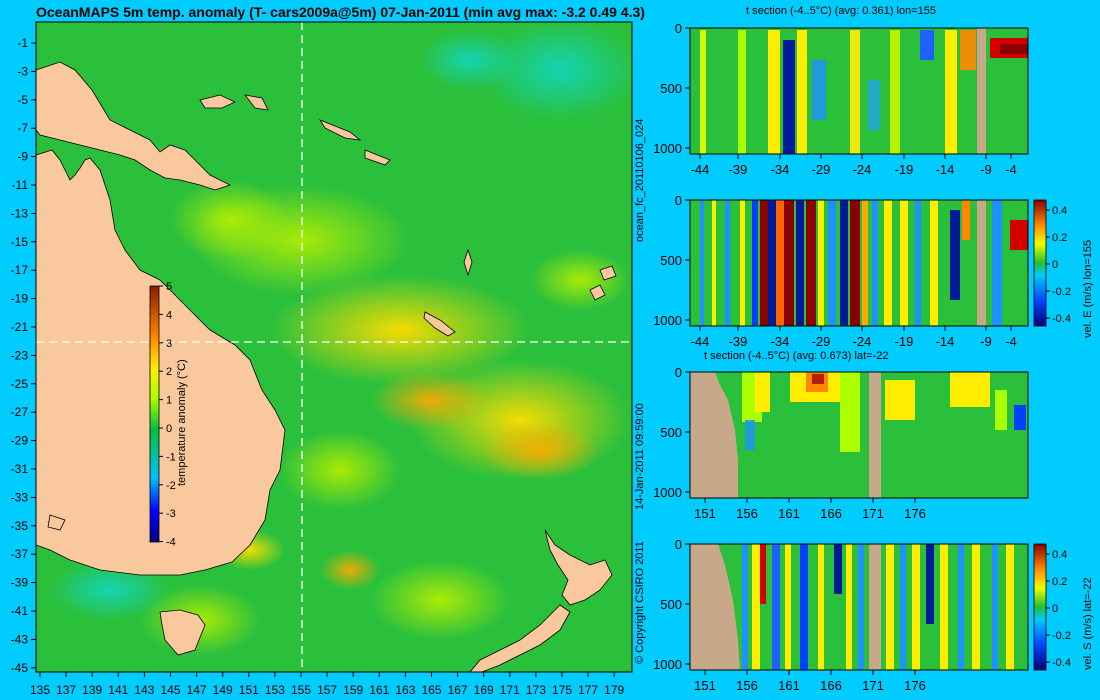 This screenshot has height=700, width=1100. I want to click on map-x-tick-label: 179, so click(614, 690).